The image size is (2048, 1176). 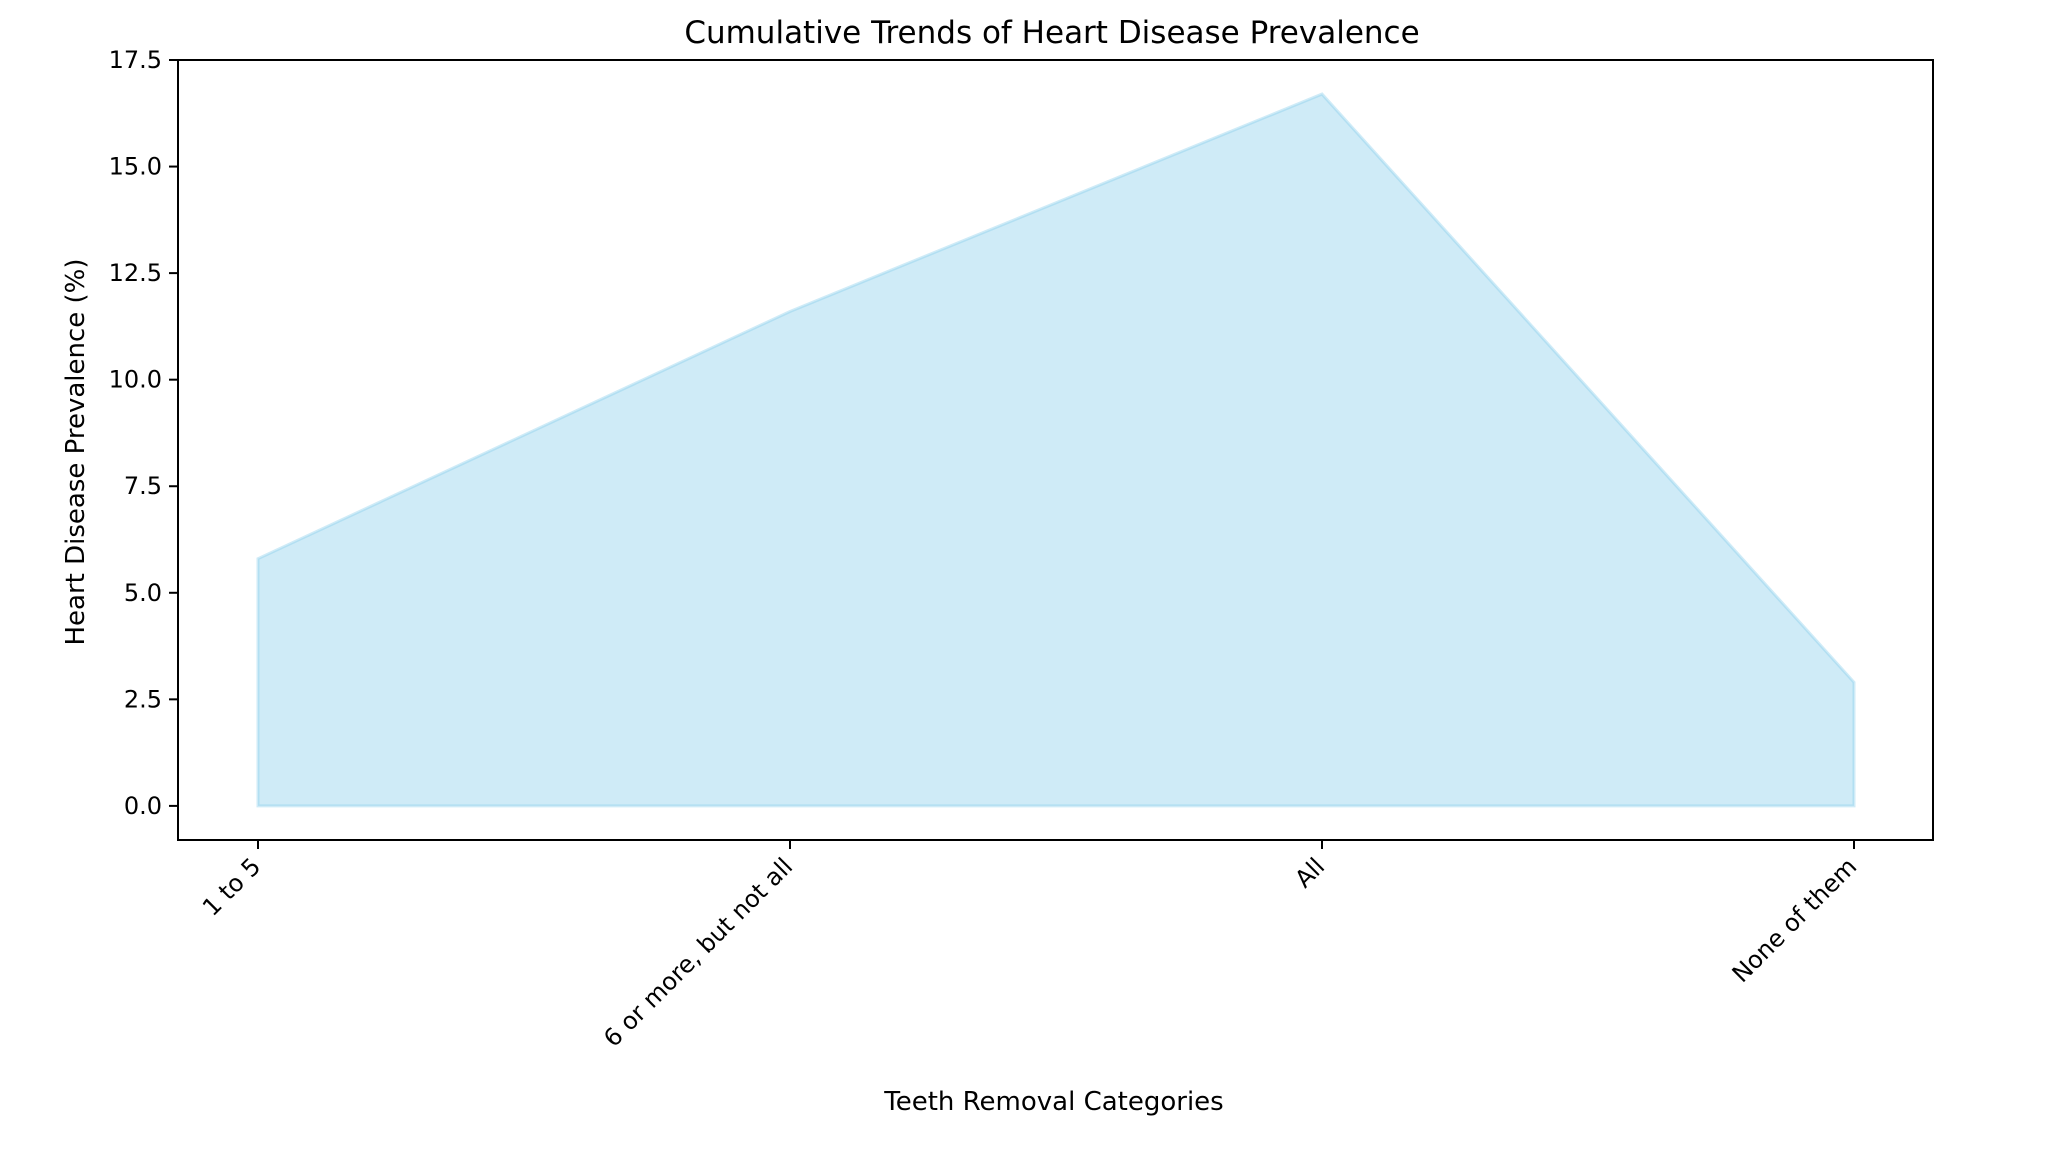 What do you see at coordinates (143, 486) in the screenshot?
I see `y-tick-label: 7.5` at bounding box center [143, 486].